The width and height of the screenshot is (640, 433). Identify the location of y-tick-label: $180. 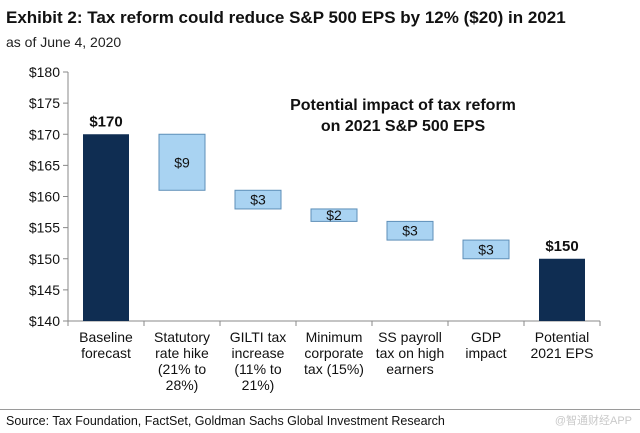
(44, 72).